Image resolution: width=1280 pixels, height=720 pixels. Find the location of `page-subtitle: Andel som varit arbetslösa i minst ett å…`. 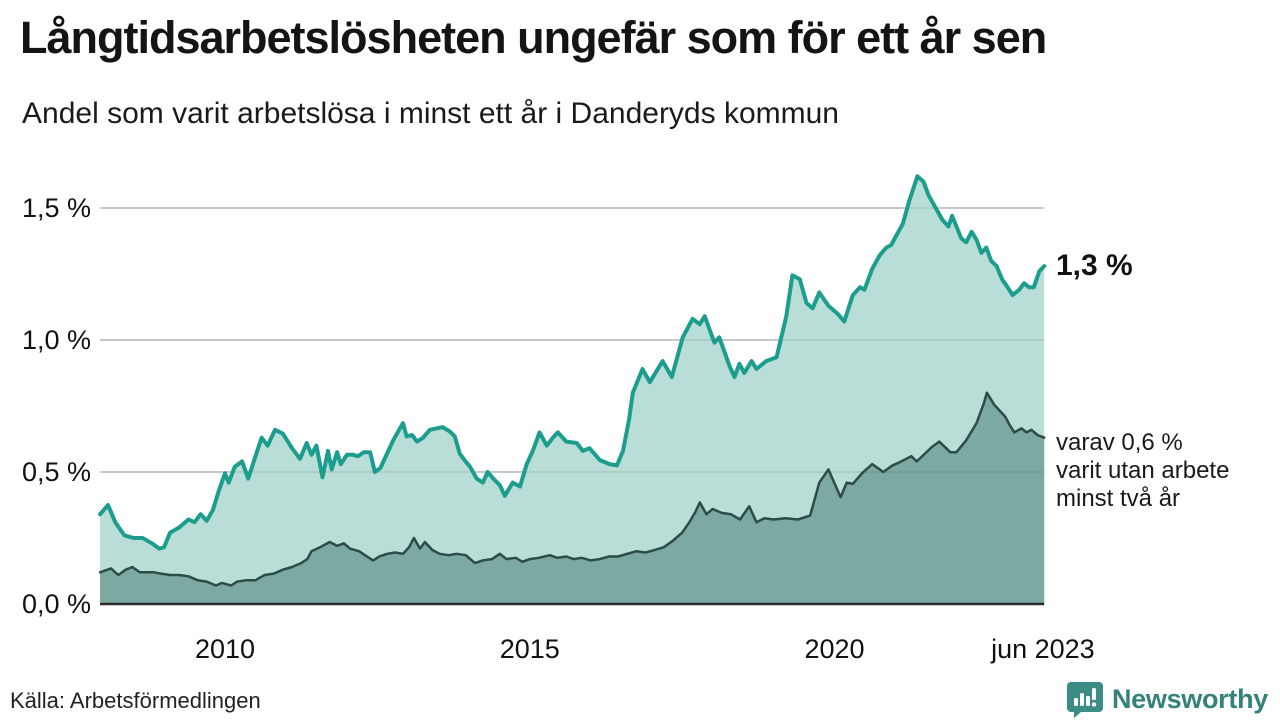

page-subtitle: Andel som varit arbetslösa i minst ett å… is located at coordinates (430, 113).